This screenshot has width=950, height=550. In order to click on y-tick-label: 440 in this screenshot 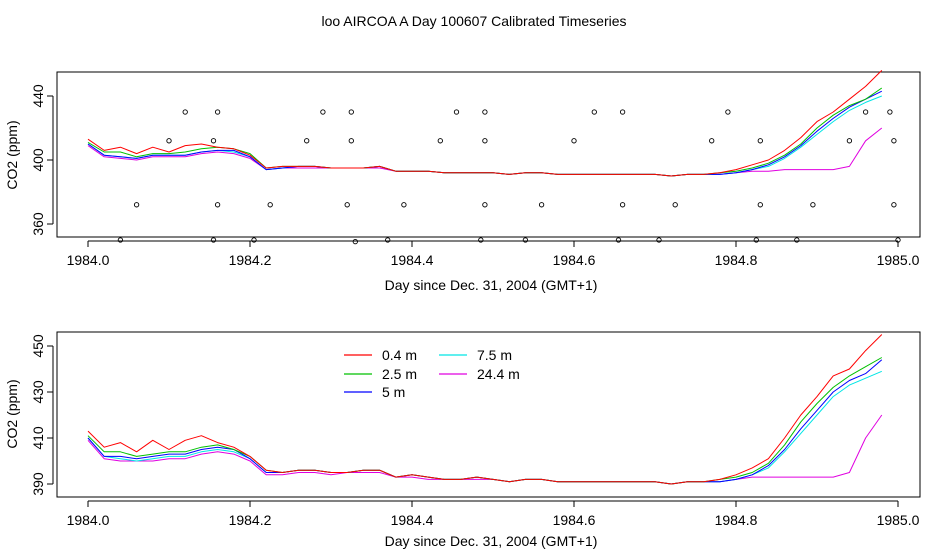, I will do `click(38, 96)`.